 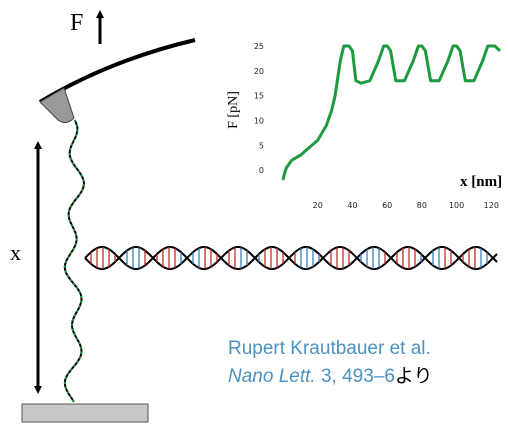 What do you see at coordinates (259, 71) in the screenshot?
I see `y-tick-label: 20` at bounding box center [259, 71].